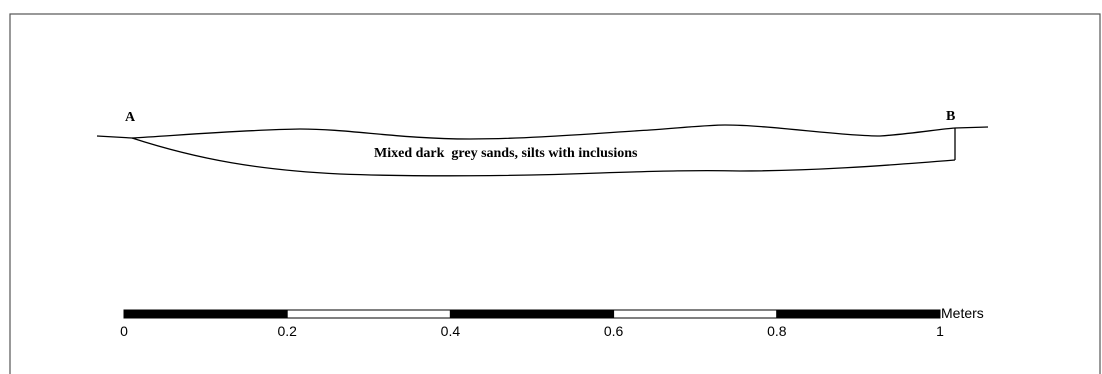 The image size is (1102, 374). Describe the element at coordinates (940, 331) in the screenshot. I see `scale-tick-label: 1` at that location.